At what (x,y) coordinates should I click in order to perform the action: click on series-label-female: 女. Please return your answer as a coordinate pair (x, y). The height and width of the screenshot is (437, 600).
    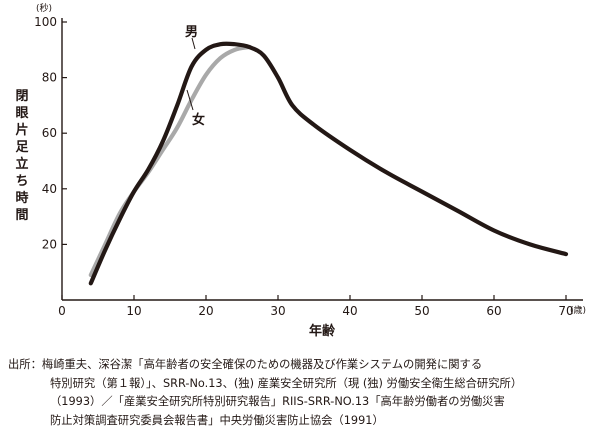
    Looking at the image, I should click on (198, 120).